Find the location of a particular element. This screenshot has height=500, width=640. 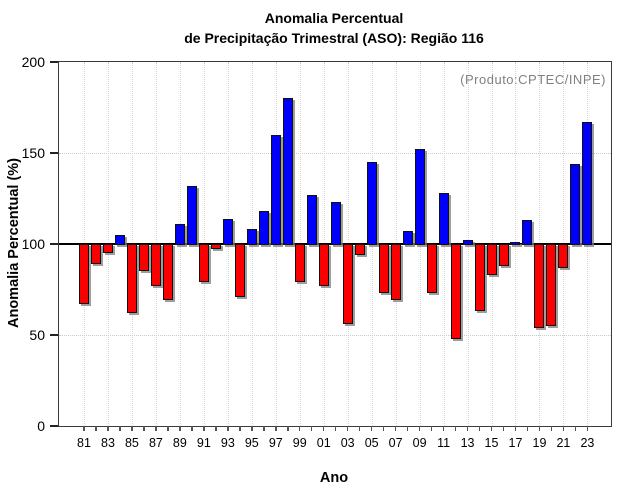

x-tick-2018 is located at coordinates (527, 428).